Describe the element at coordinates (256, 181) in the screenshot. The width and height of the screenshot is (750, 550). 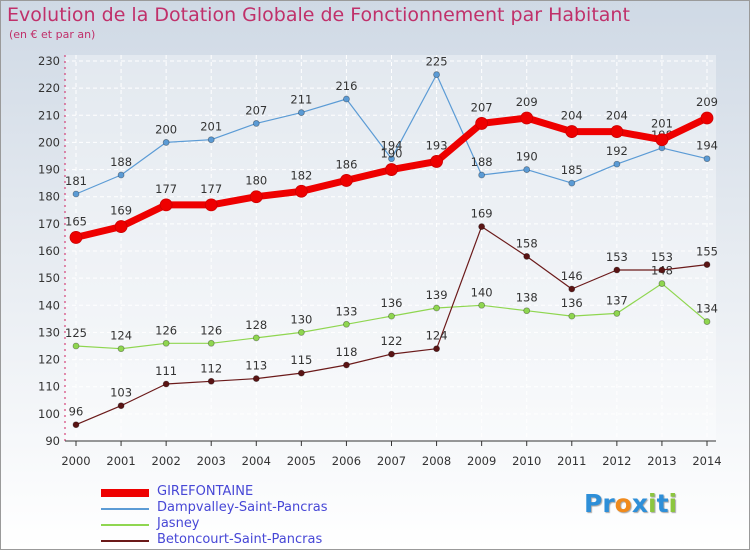
I see `data-label-girefontaine: 180` at that location.